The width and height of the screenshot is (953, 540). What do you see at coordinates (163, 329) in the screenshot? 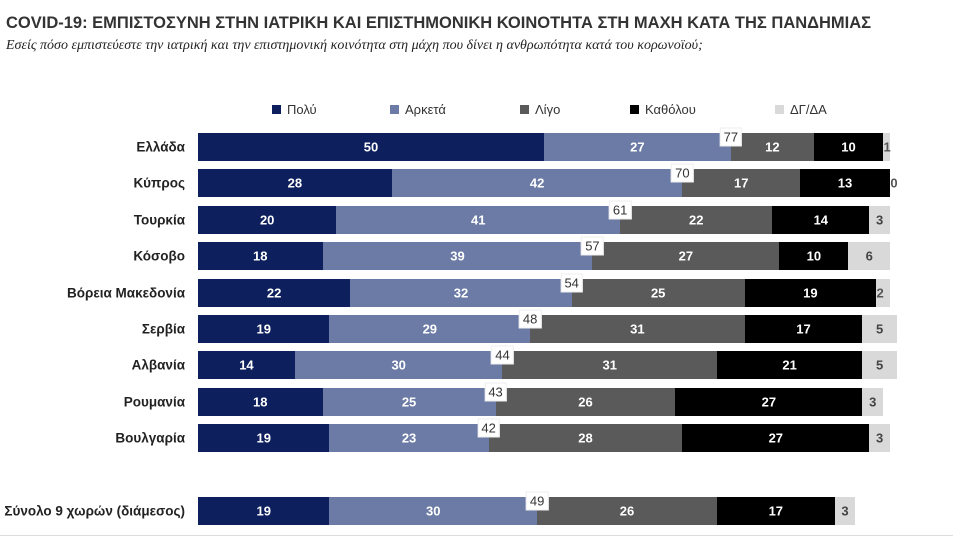
I see `category-label: Σερβία` at bounding box center [163, 329].